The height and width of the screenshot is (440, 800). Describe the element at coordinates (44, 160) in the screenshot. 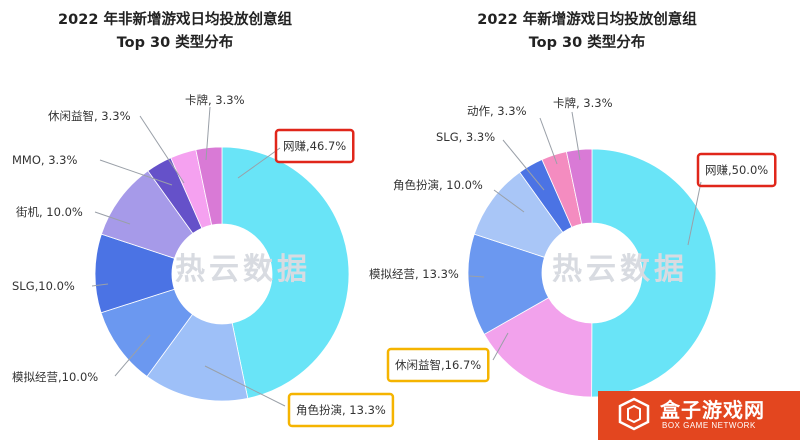

I see `chart1-label-5: MMO, 3.3%` at that location.